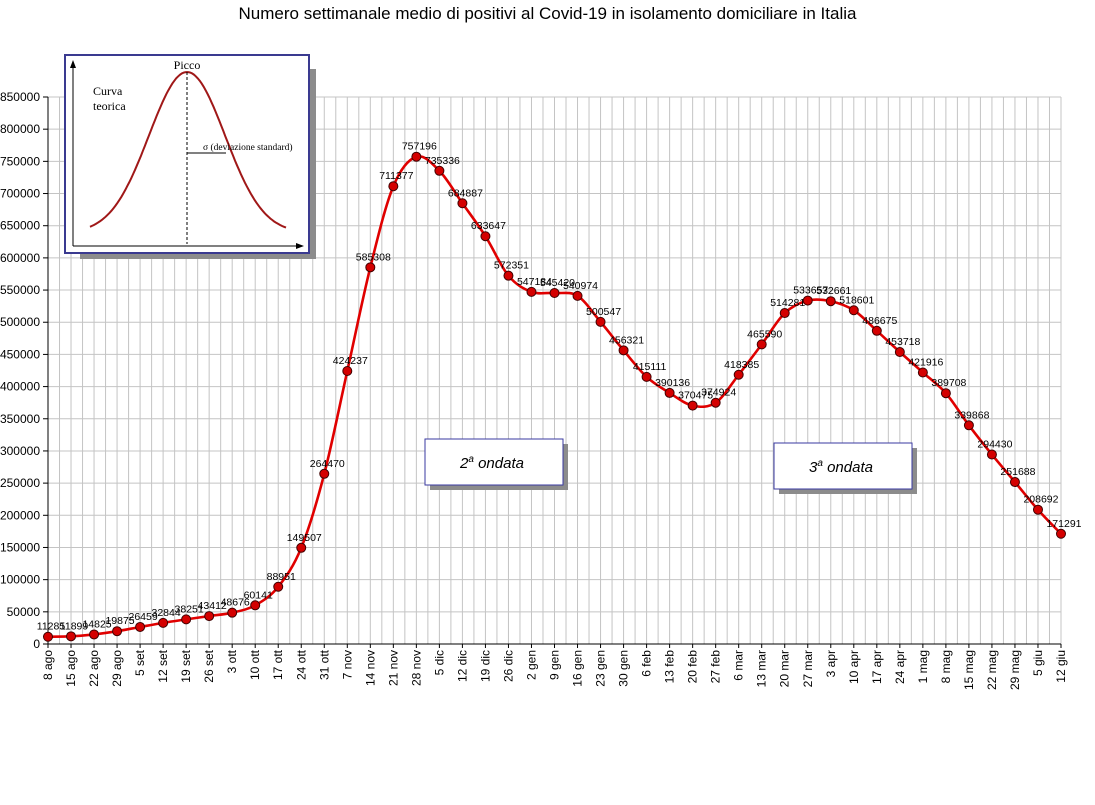 Image resolution: width=1095 pixels, height=805 pixels. I want to click on x-tick-label: 15 mag, so click(969, 670).